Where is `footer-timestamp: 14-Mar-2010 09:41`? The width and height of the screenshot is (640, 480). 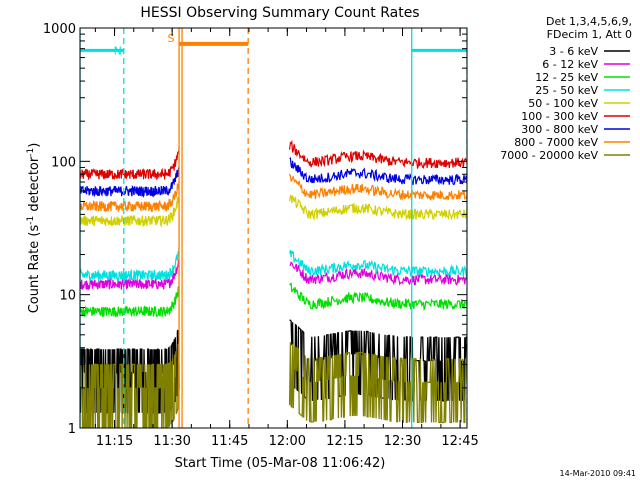
footer-timestamp: 14-Mar-2010 09:41 is located at coordinates (598, 473).